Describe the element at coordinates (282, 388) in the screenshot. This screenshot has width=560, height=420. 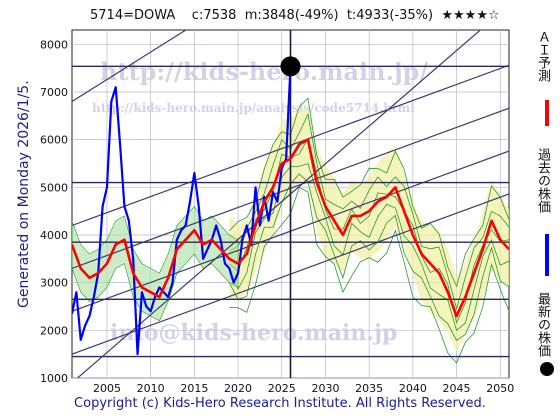
I see `x-tick-label: 2025` at that location.